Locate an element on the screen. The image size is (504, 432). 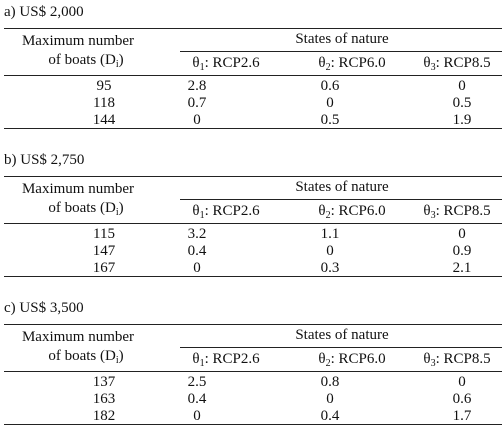
cell: 2.5 is located at coordinates (197, 382).